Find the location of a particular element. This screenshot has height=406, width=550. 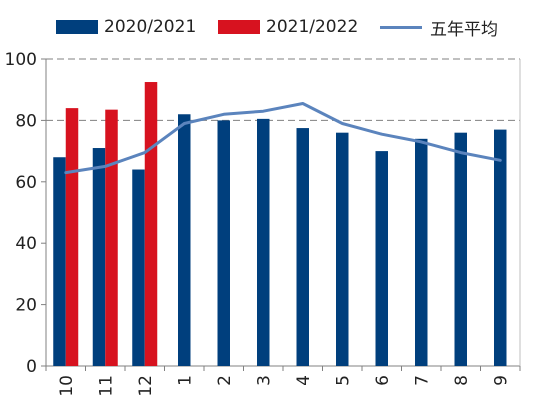

legend-item-2021-2022: 2021/2022 is located at coordinates (288, 27).